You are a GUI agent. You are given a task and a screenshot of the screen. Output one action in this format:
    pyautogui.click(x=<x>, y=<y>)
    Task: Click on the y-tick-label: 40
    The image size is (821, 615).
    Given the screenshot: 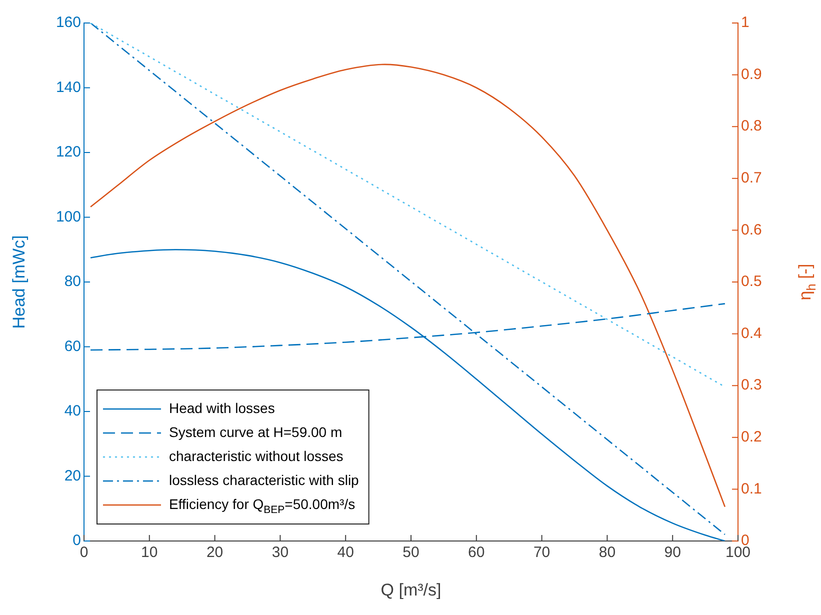 What is the action you would take?
    pyautogui.click(x=72, y=411)
    